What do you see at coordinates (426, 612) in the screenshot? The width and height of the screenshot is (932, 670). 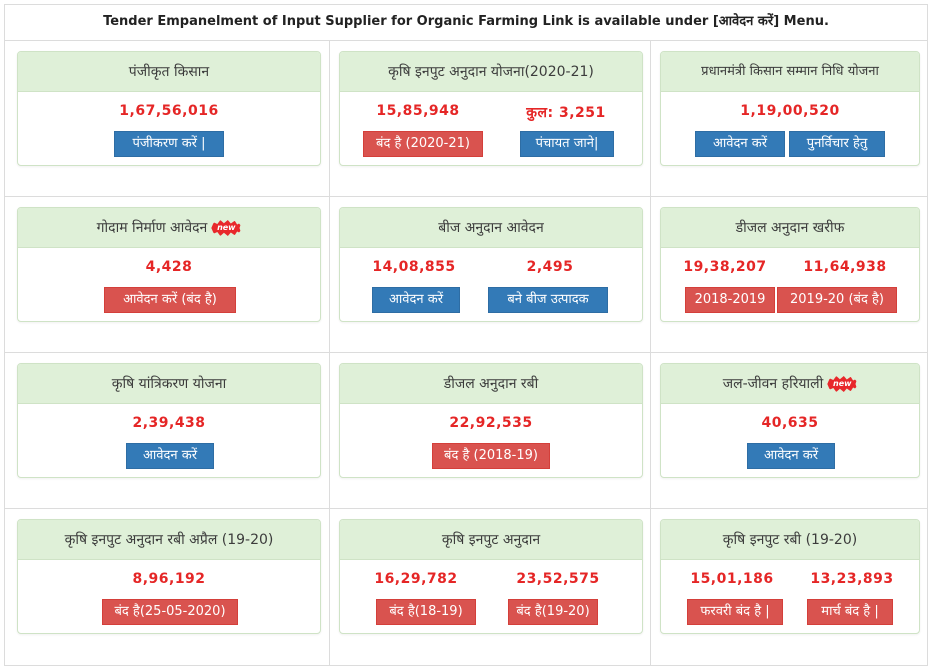 I see `closed-18-19-button: बंद है(18-19)` at bounding box center [426, 612].